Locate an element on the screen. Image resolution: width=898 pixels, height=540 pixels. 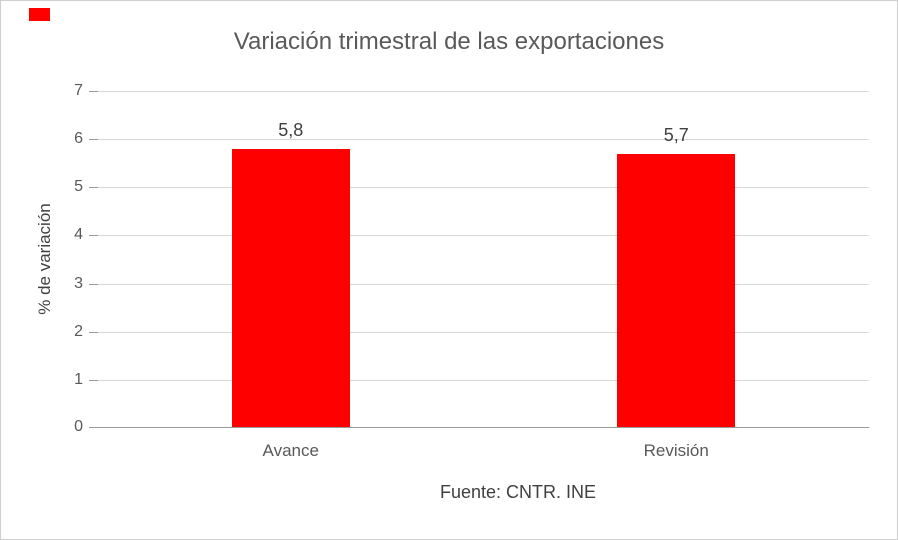
y-tick-label: 2 is located at coordinates (78, 331).